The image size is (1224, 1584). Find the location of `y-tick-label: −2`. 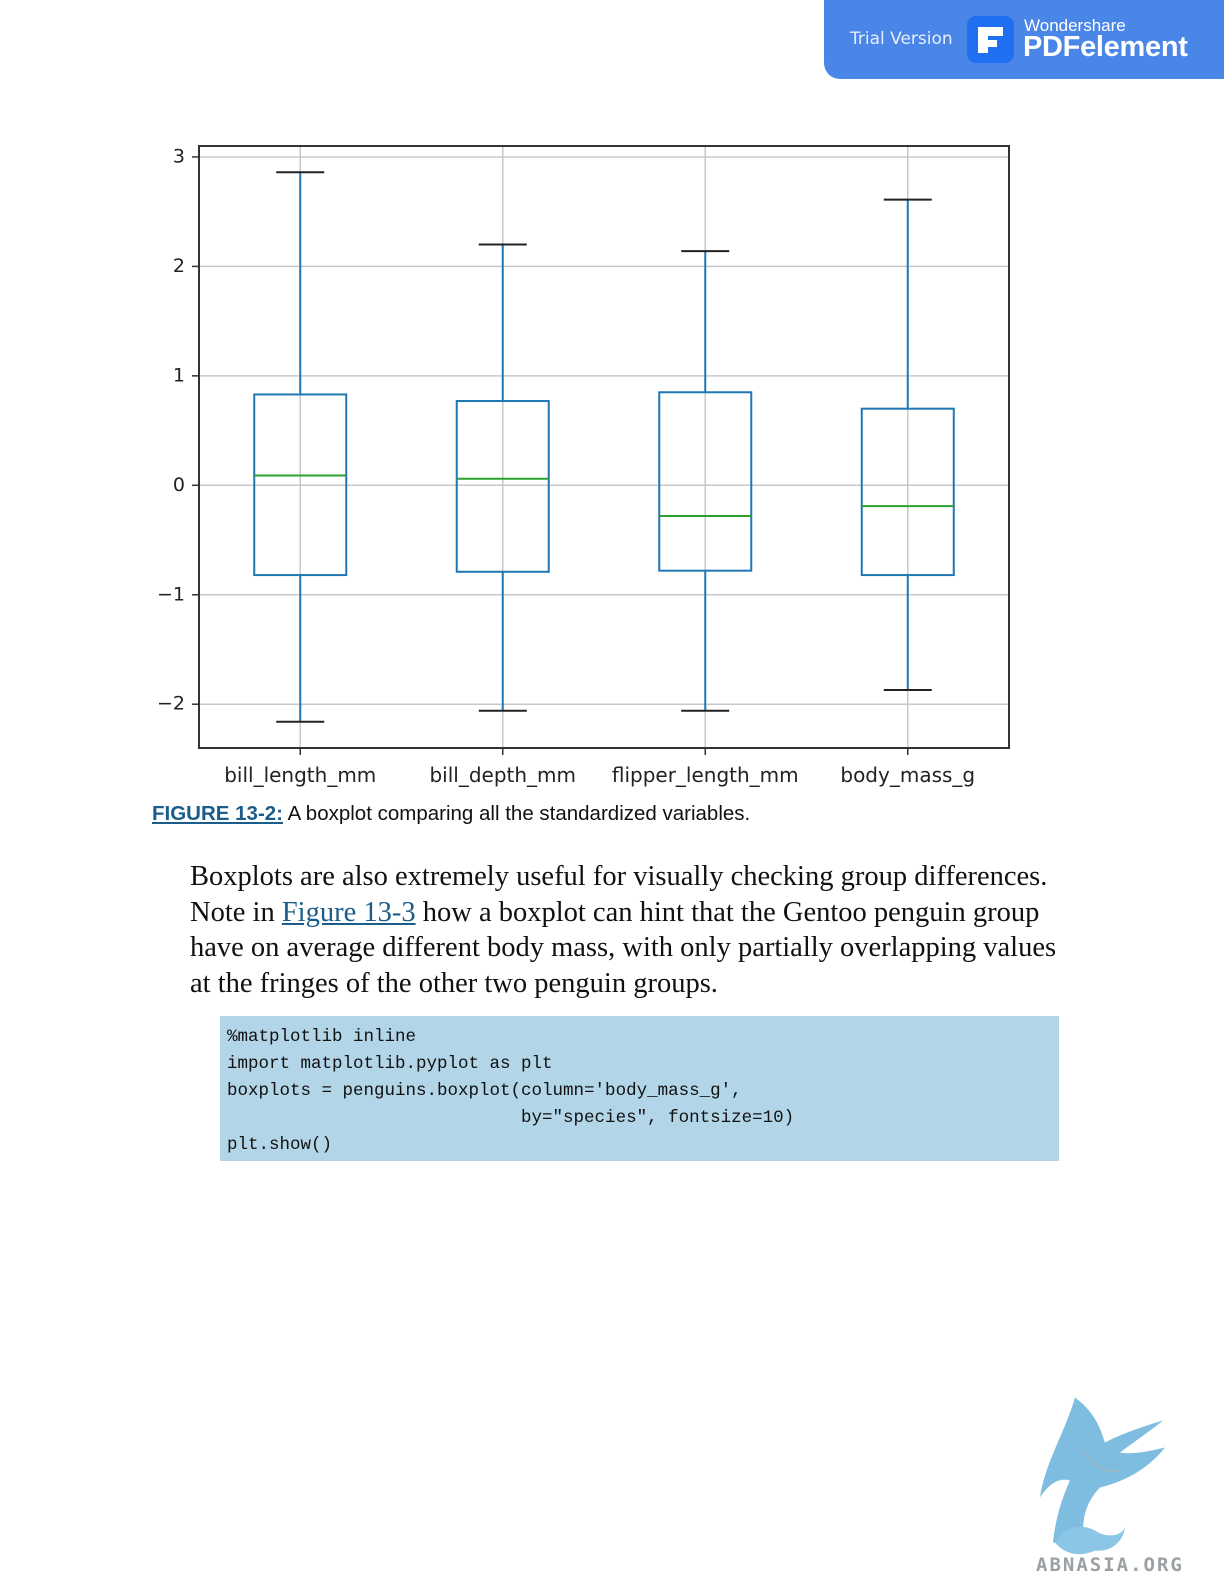

y-tick-label: −2 is located at coordinates (171, 704).